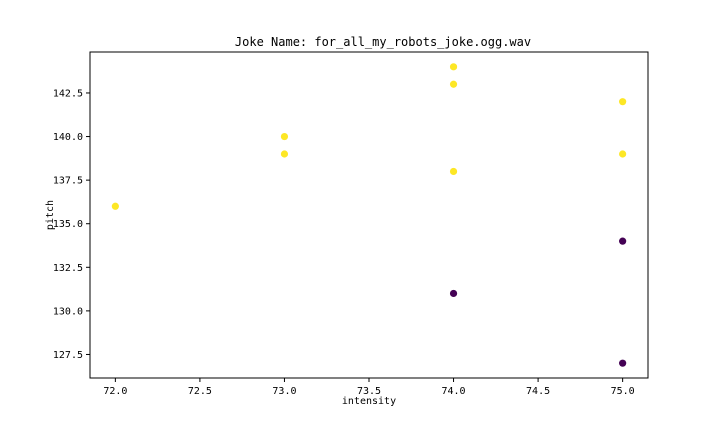 The image size is (720, 436). I want to click on x-tick-label: 75.0, so click(623, 391).